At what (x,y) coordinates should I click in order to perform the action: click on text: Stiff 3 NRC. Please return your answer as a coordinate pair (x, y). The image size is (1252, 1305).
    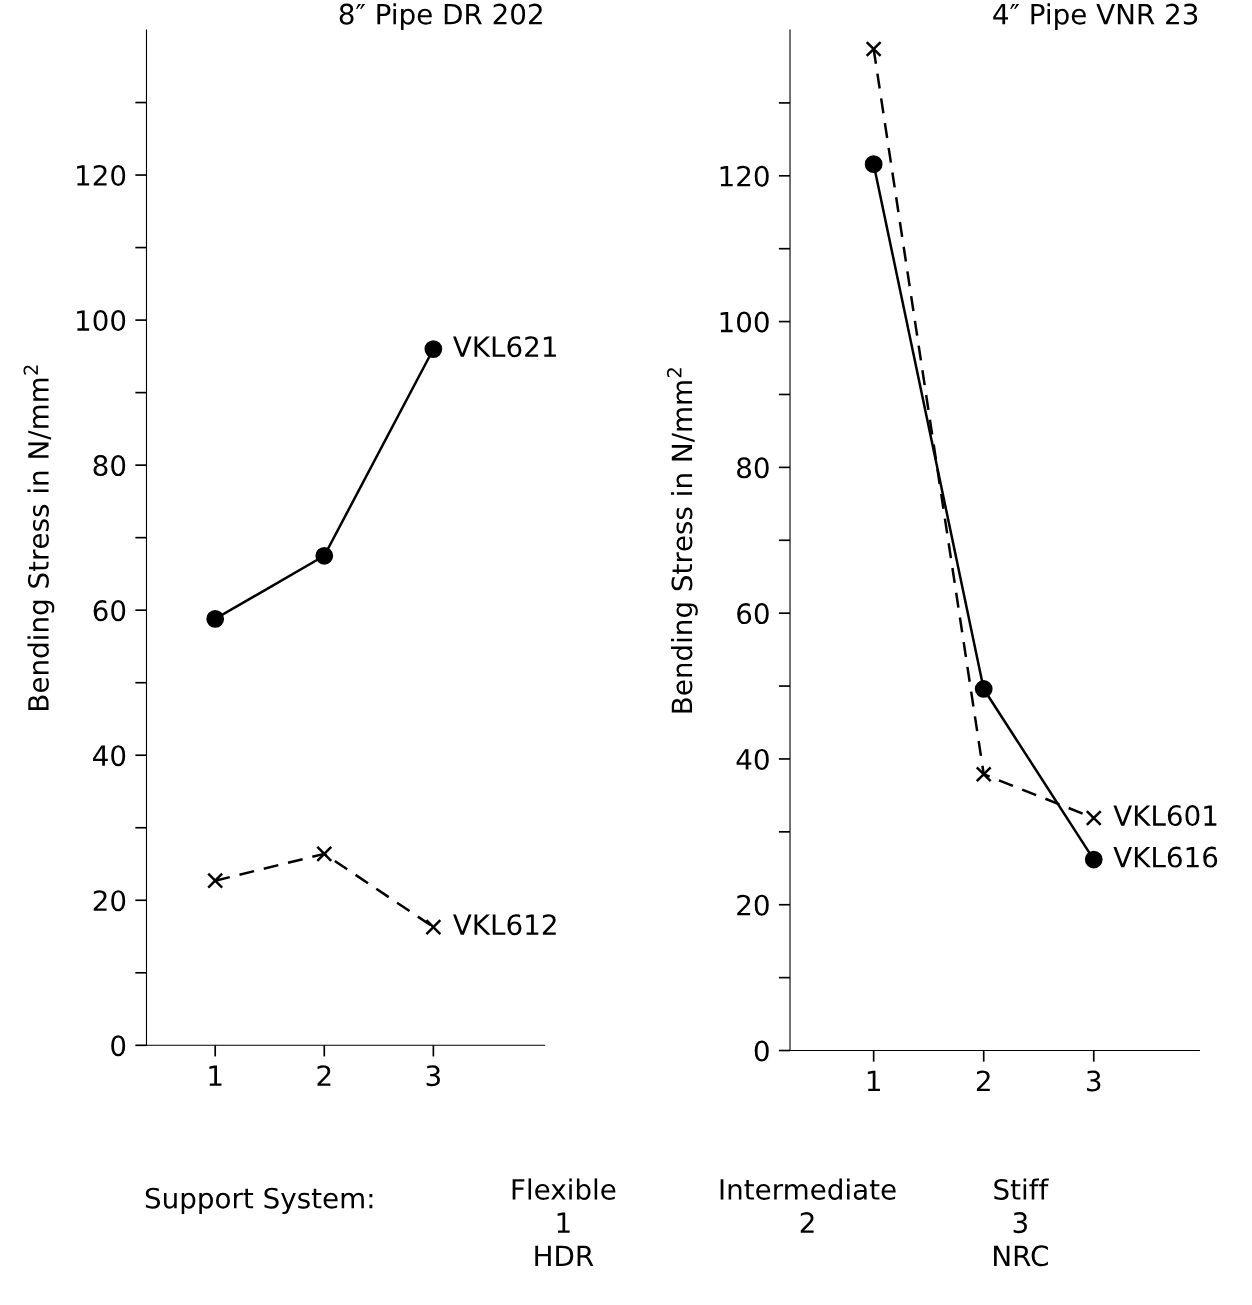
    Looking at the image, I should click on (1021, 1222).